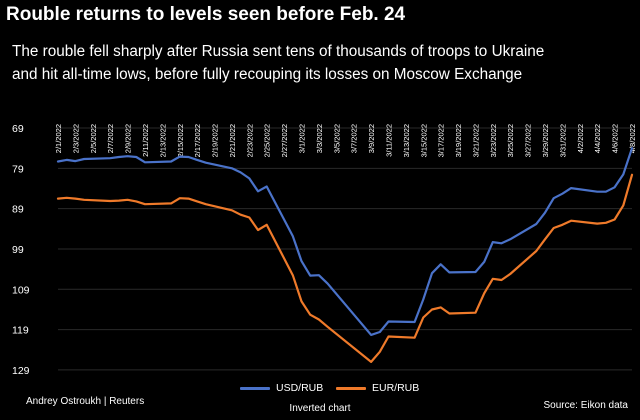 This screenshot has width=640, height=420. I want to click on legend-item-usd: USD/RUB, so click(281, 388).